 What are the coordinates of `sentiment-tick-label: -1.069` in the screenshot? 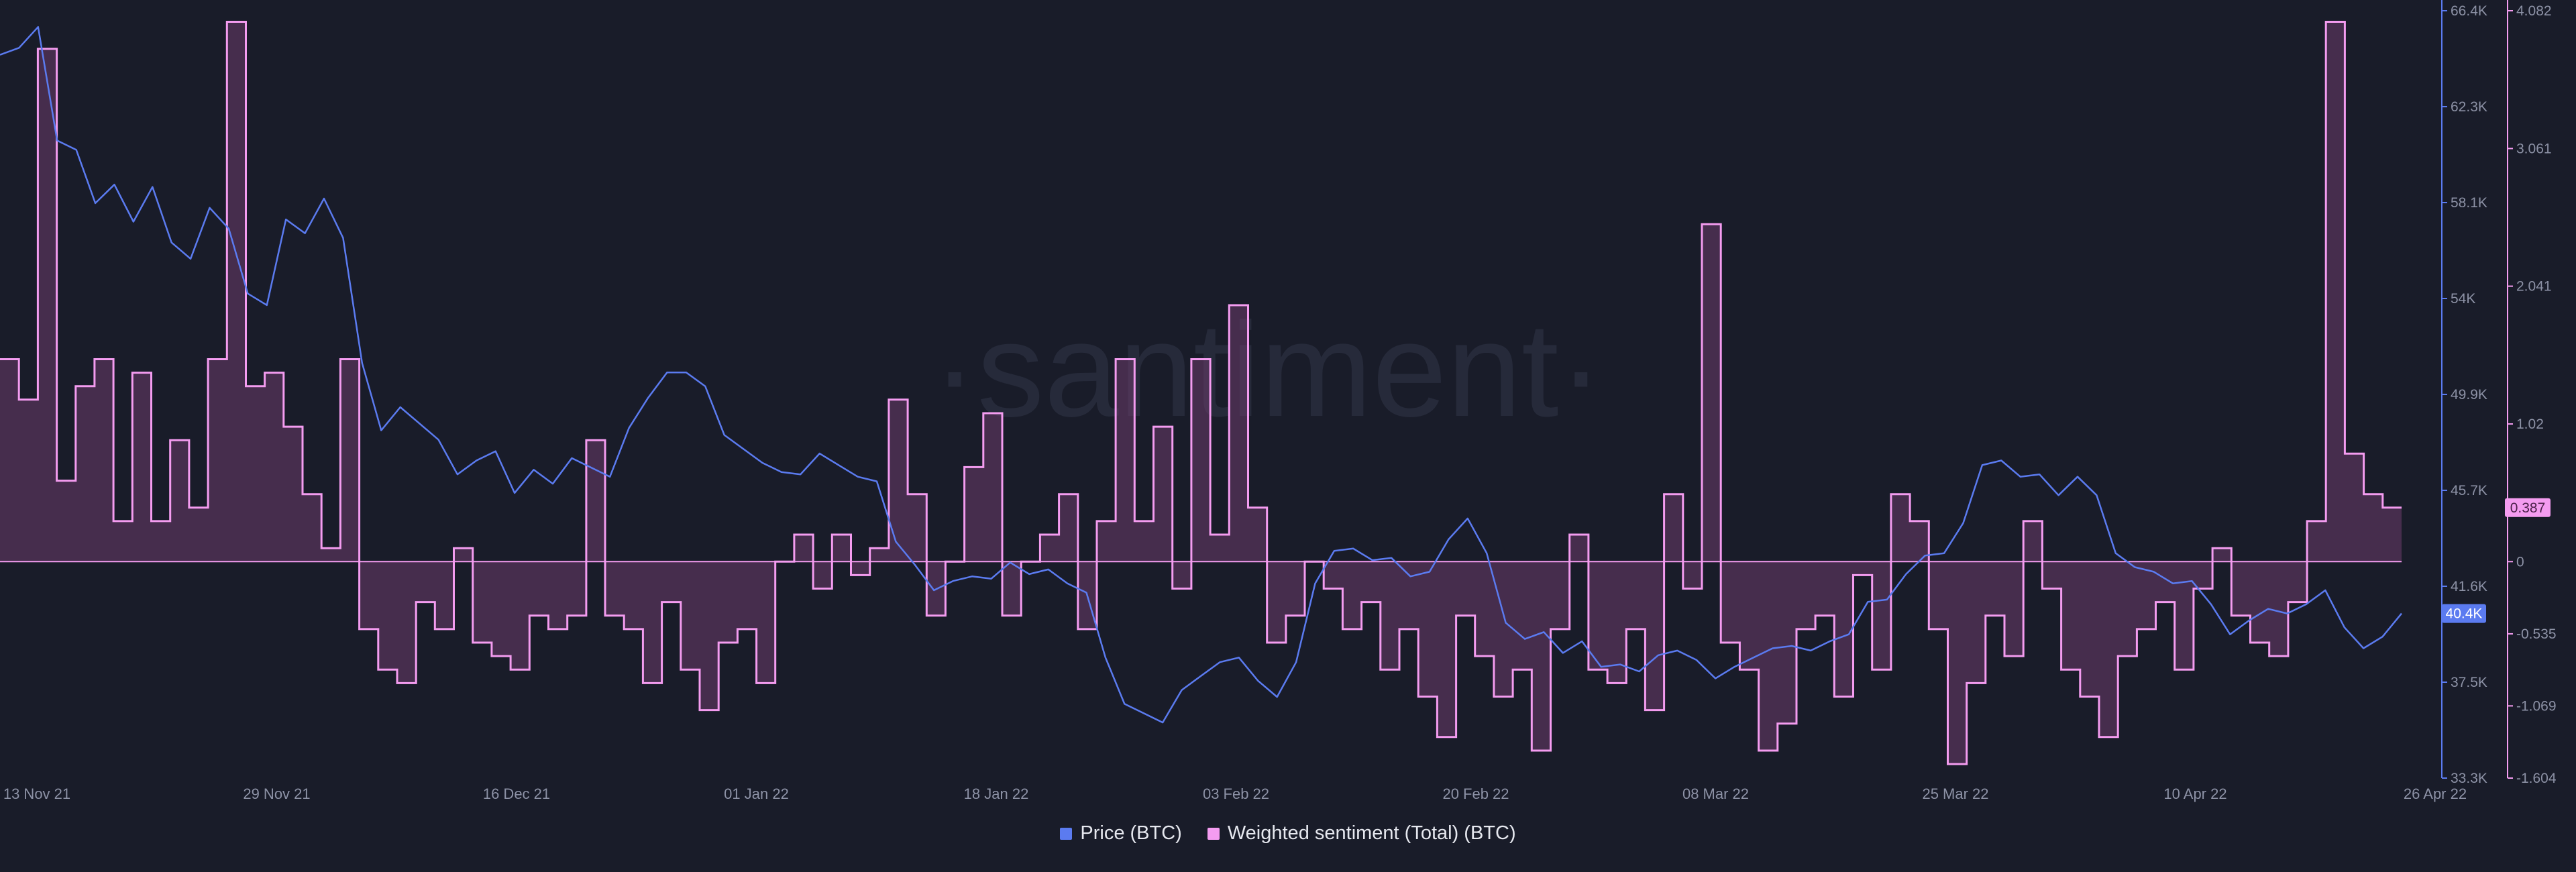 It's located at (2536, 706).